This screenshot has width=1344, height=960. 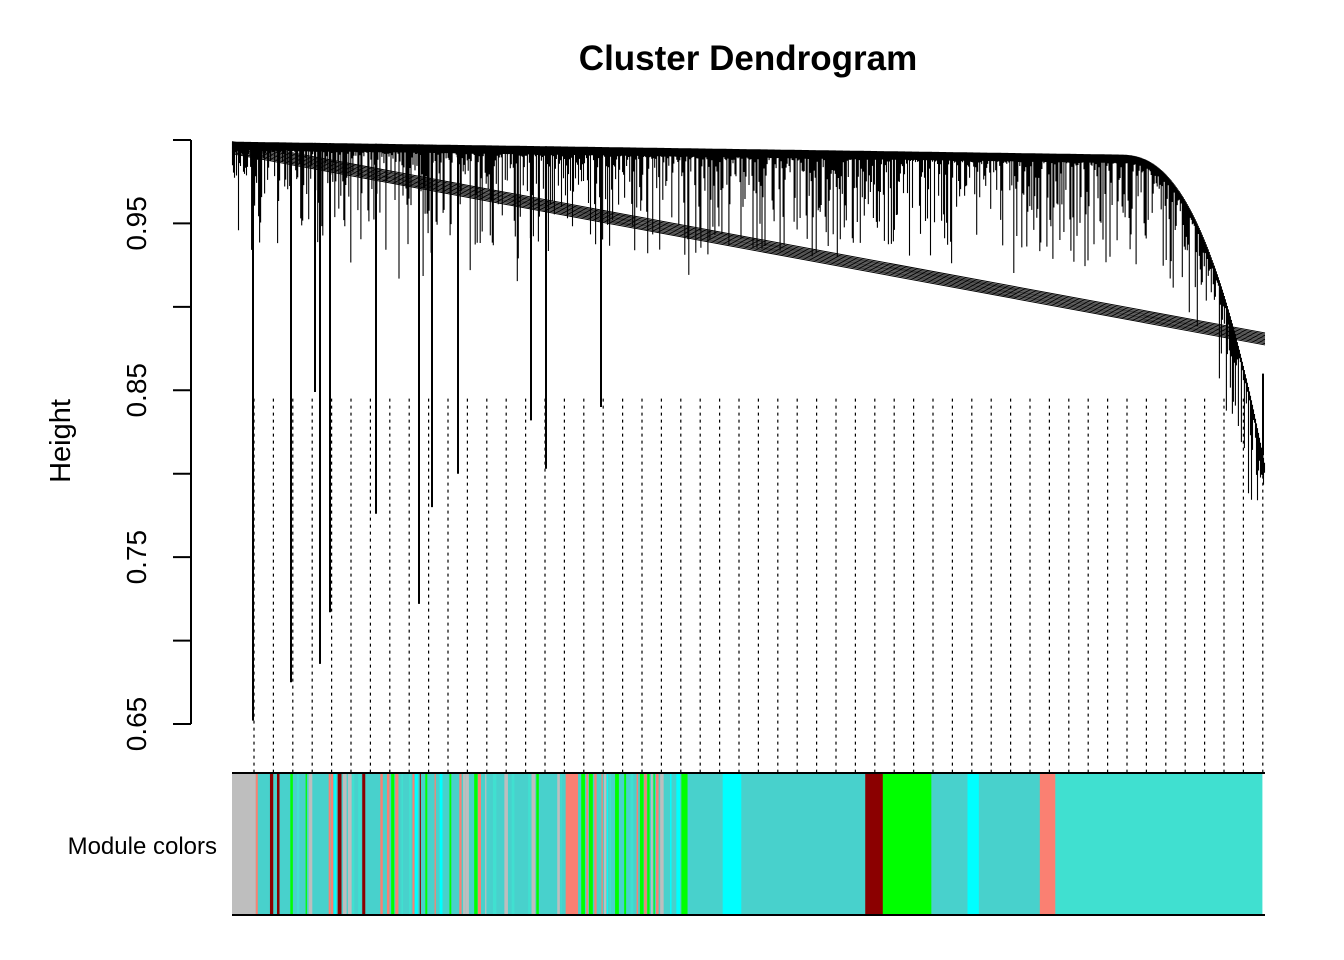 I want to click on y-axis-label: Height, so click(x=61, y=441).